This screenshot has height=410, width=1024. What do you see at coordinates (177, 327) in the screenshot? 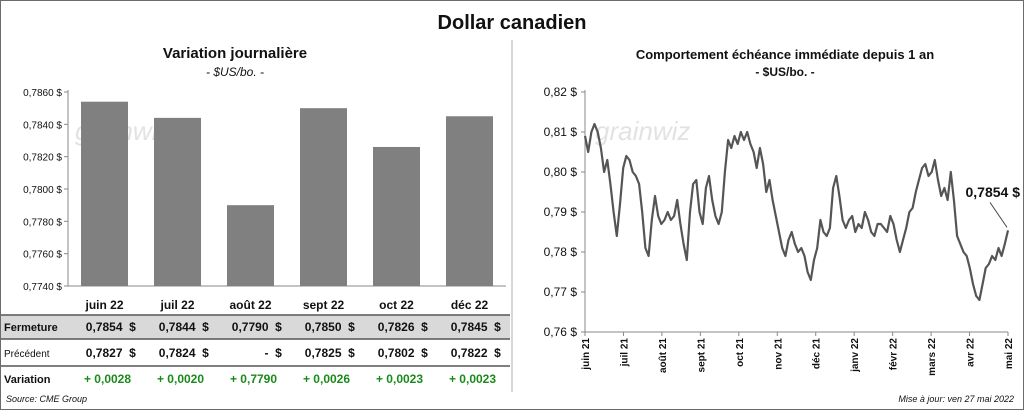
I see `table-cell-value: 0,7844` at bounding box center [177, 327].